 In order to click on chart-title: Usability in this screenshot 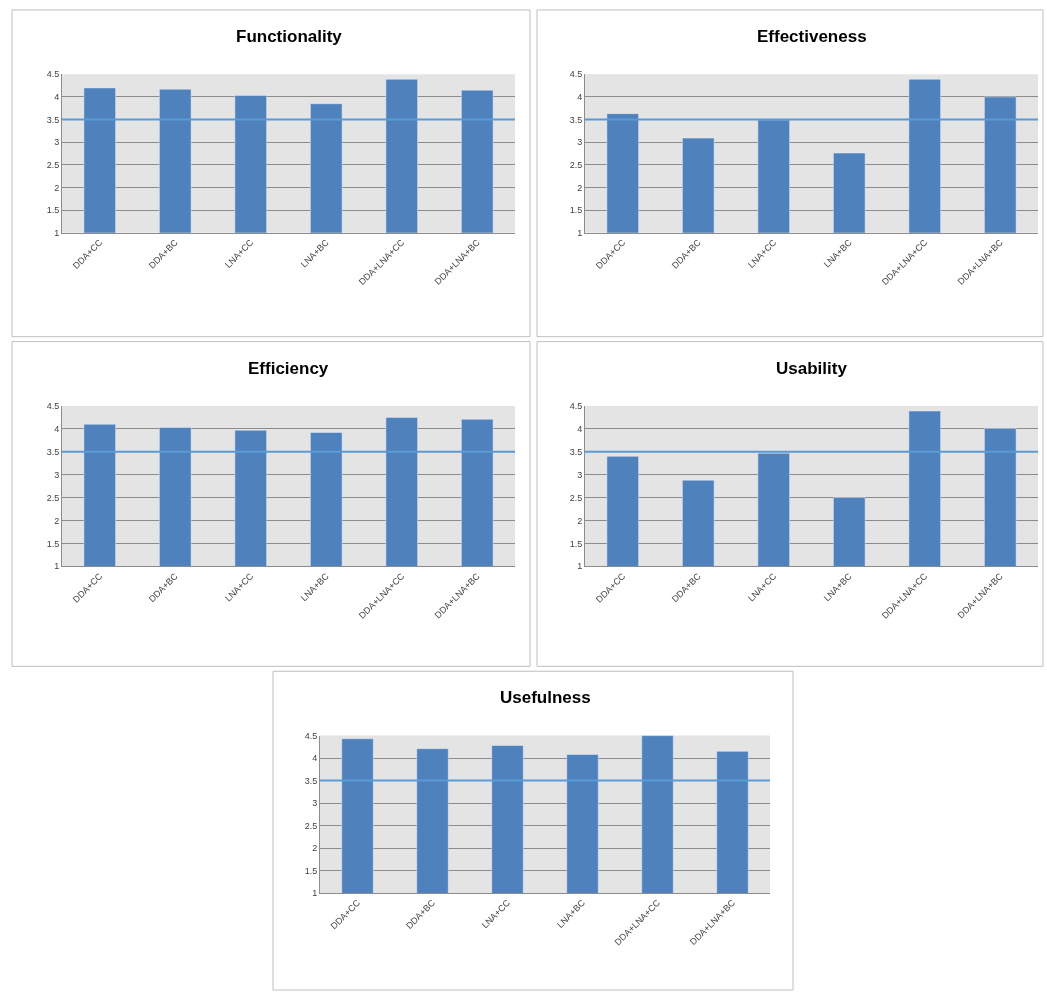, I will do `click(812, 368)`.